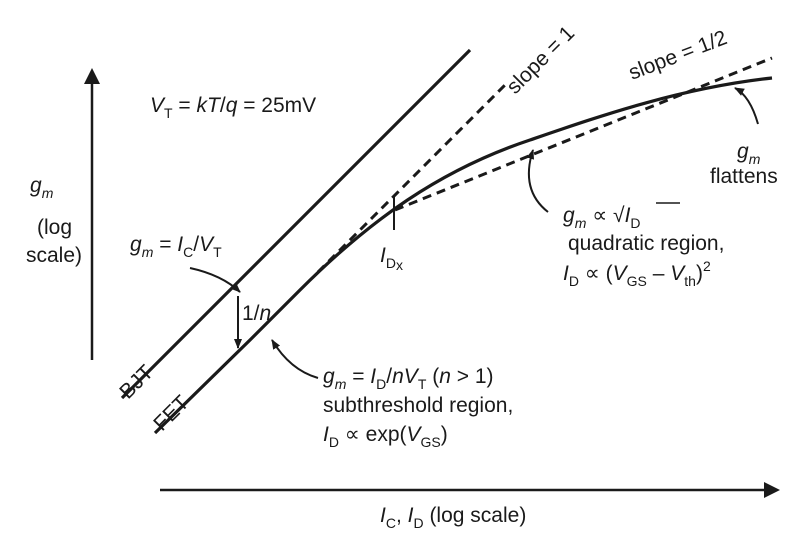 This screenshot has width=808, height=534. I want to click on y-axis-label-log: (log, so click(54, 227).